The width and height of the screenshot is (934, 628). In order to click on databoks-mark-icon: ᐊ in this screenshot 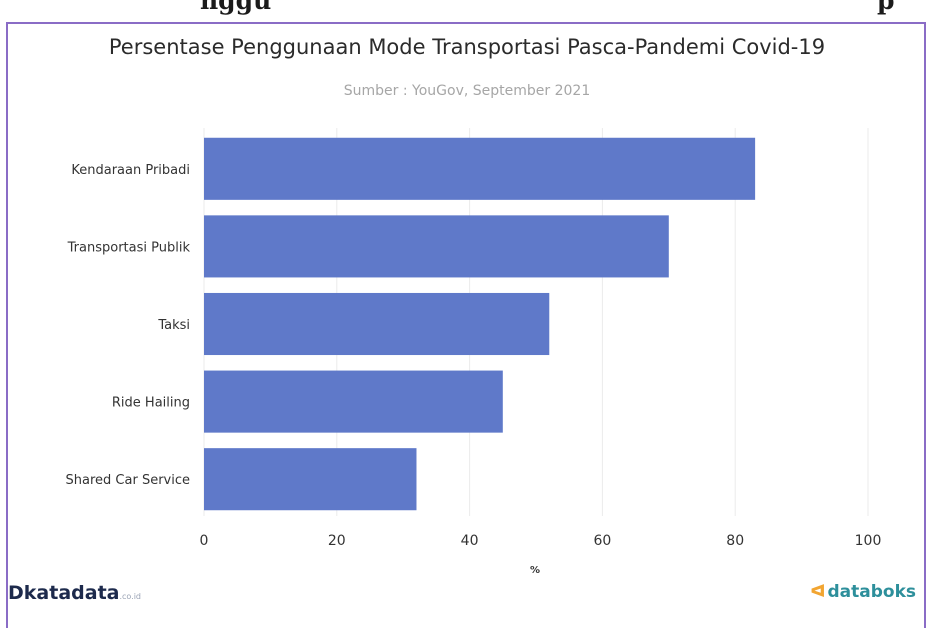, I will do `click(818, 592)`.